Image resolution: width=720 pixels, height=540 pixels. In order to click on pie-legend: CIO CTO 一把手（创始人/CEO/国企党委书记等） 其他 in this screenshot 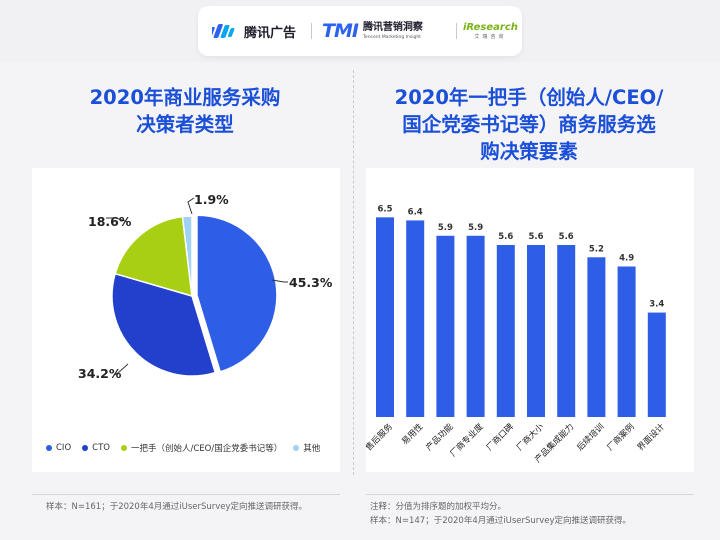, I will do `click(188, 448)`.